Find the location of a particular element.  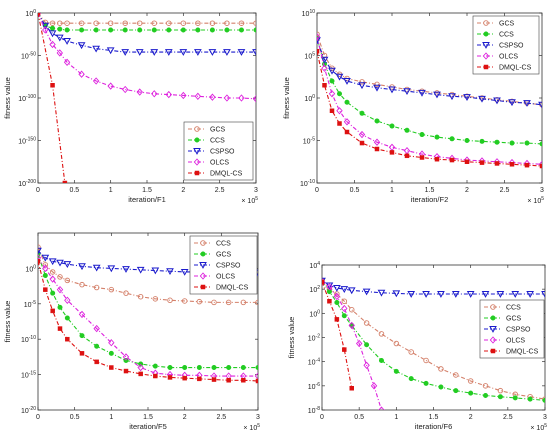

y-tick-label: 10⁻¹⁵ is located at coordinates (28, 375).